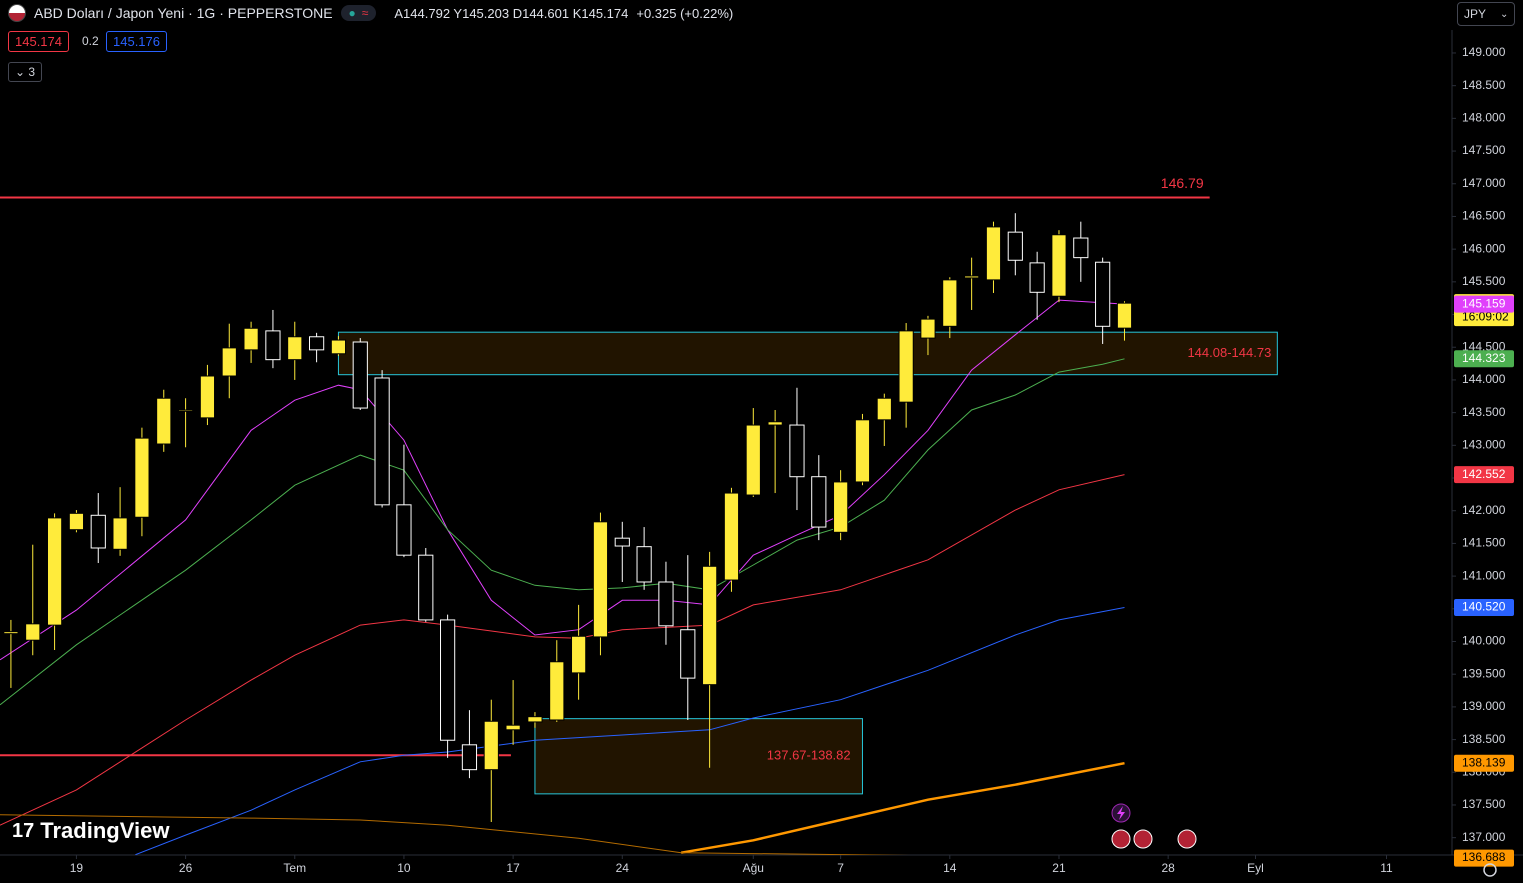 The image size is (1523, 883). I want to click on y-tick-label: 147.000, so click(1484, 183).